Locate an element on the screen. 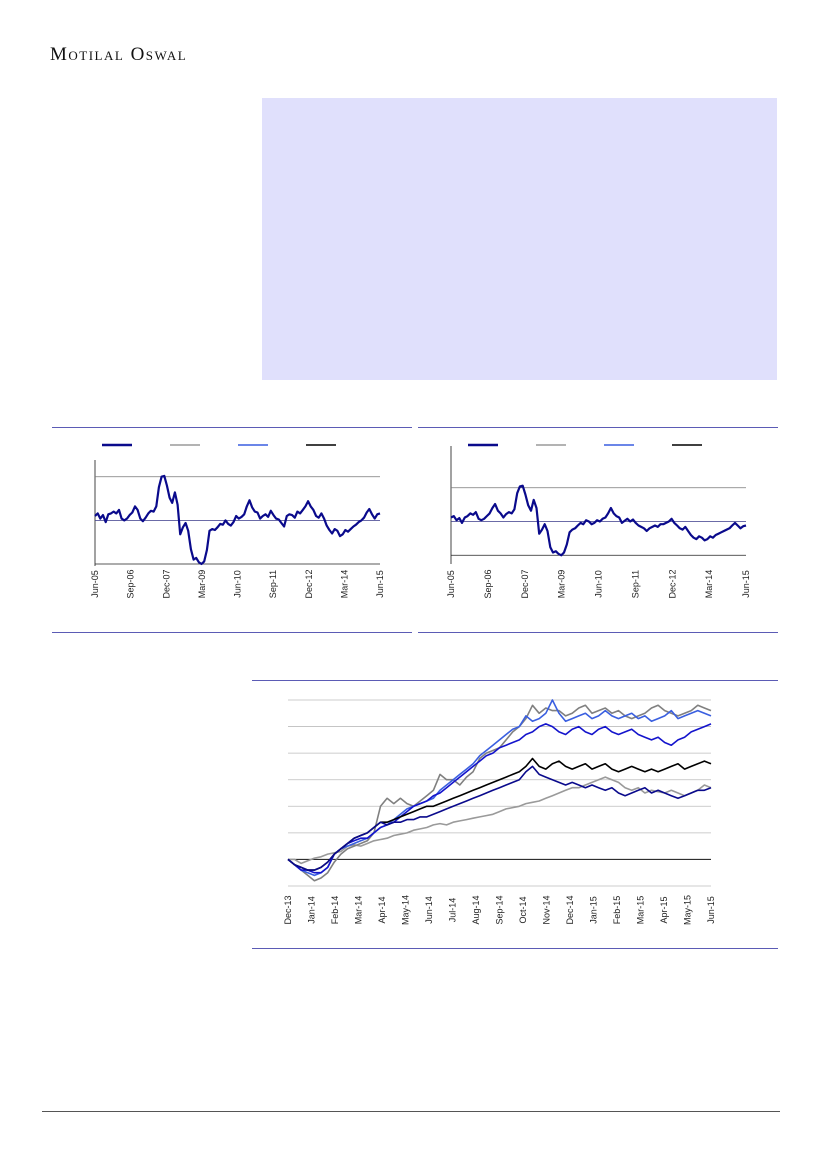 The image size is (827, 1169). x-tick-label: Feb-14 is located at coordinates (335, 910).